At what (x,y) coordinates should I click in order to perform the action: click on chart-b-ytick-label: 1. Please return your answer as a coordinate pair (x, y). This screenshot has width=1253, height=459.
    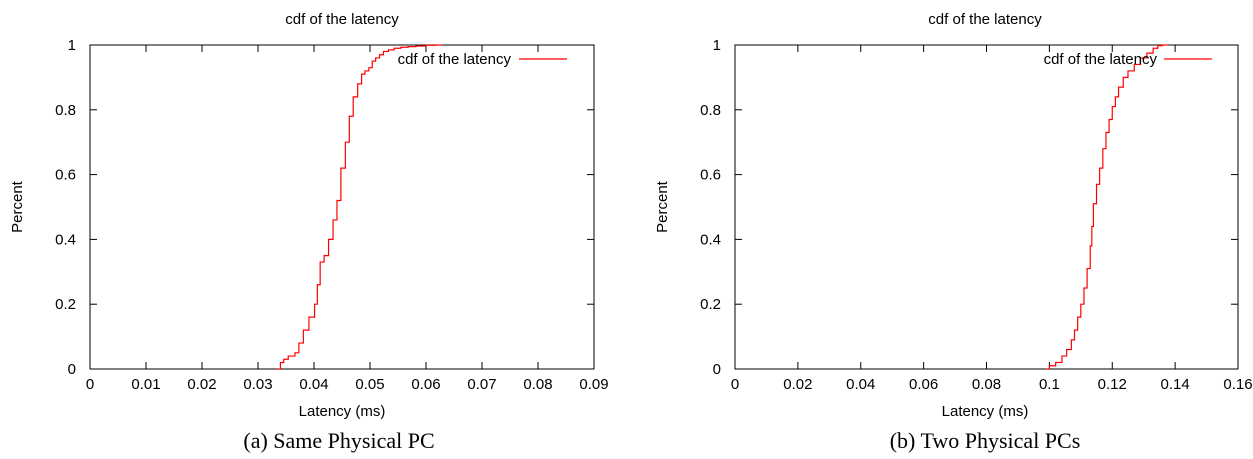
    Looking at the image, I should click on (717, 45).